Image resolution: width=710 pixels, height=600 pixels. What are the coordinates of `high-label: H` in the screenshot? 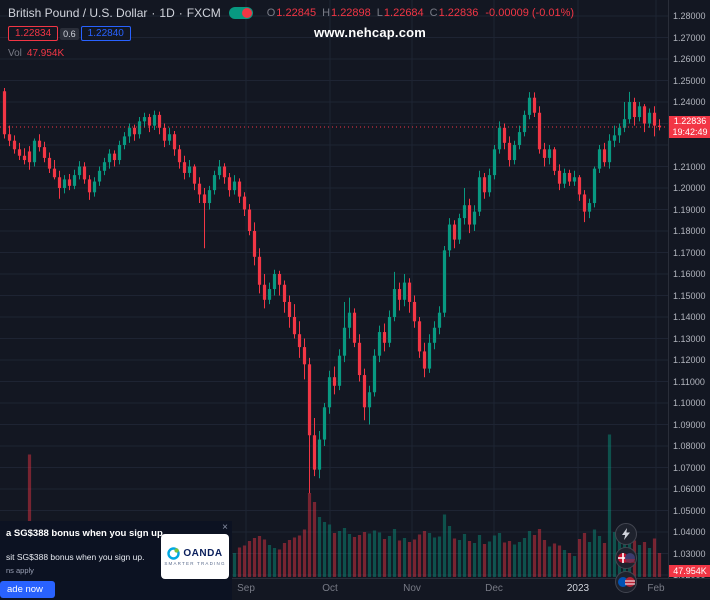 It's located at (326, 13).